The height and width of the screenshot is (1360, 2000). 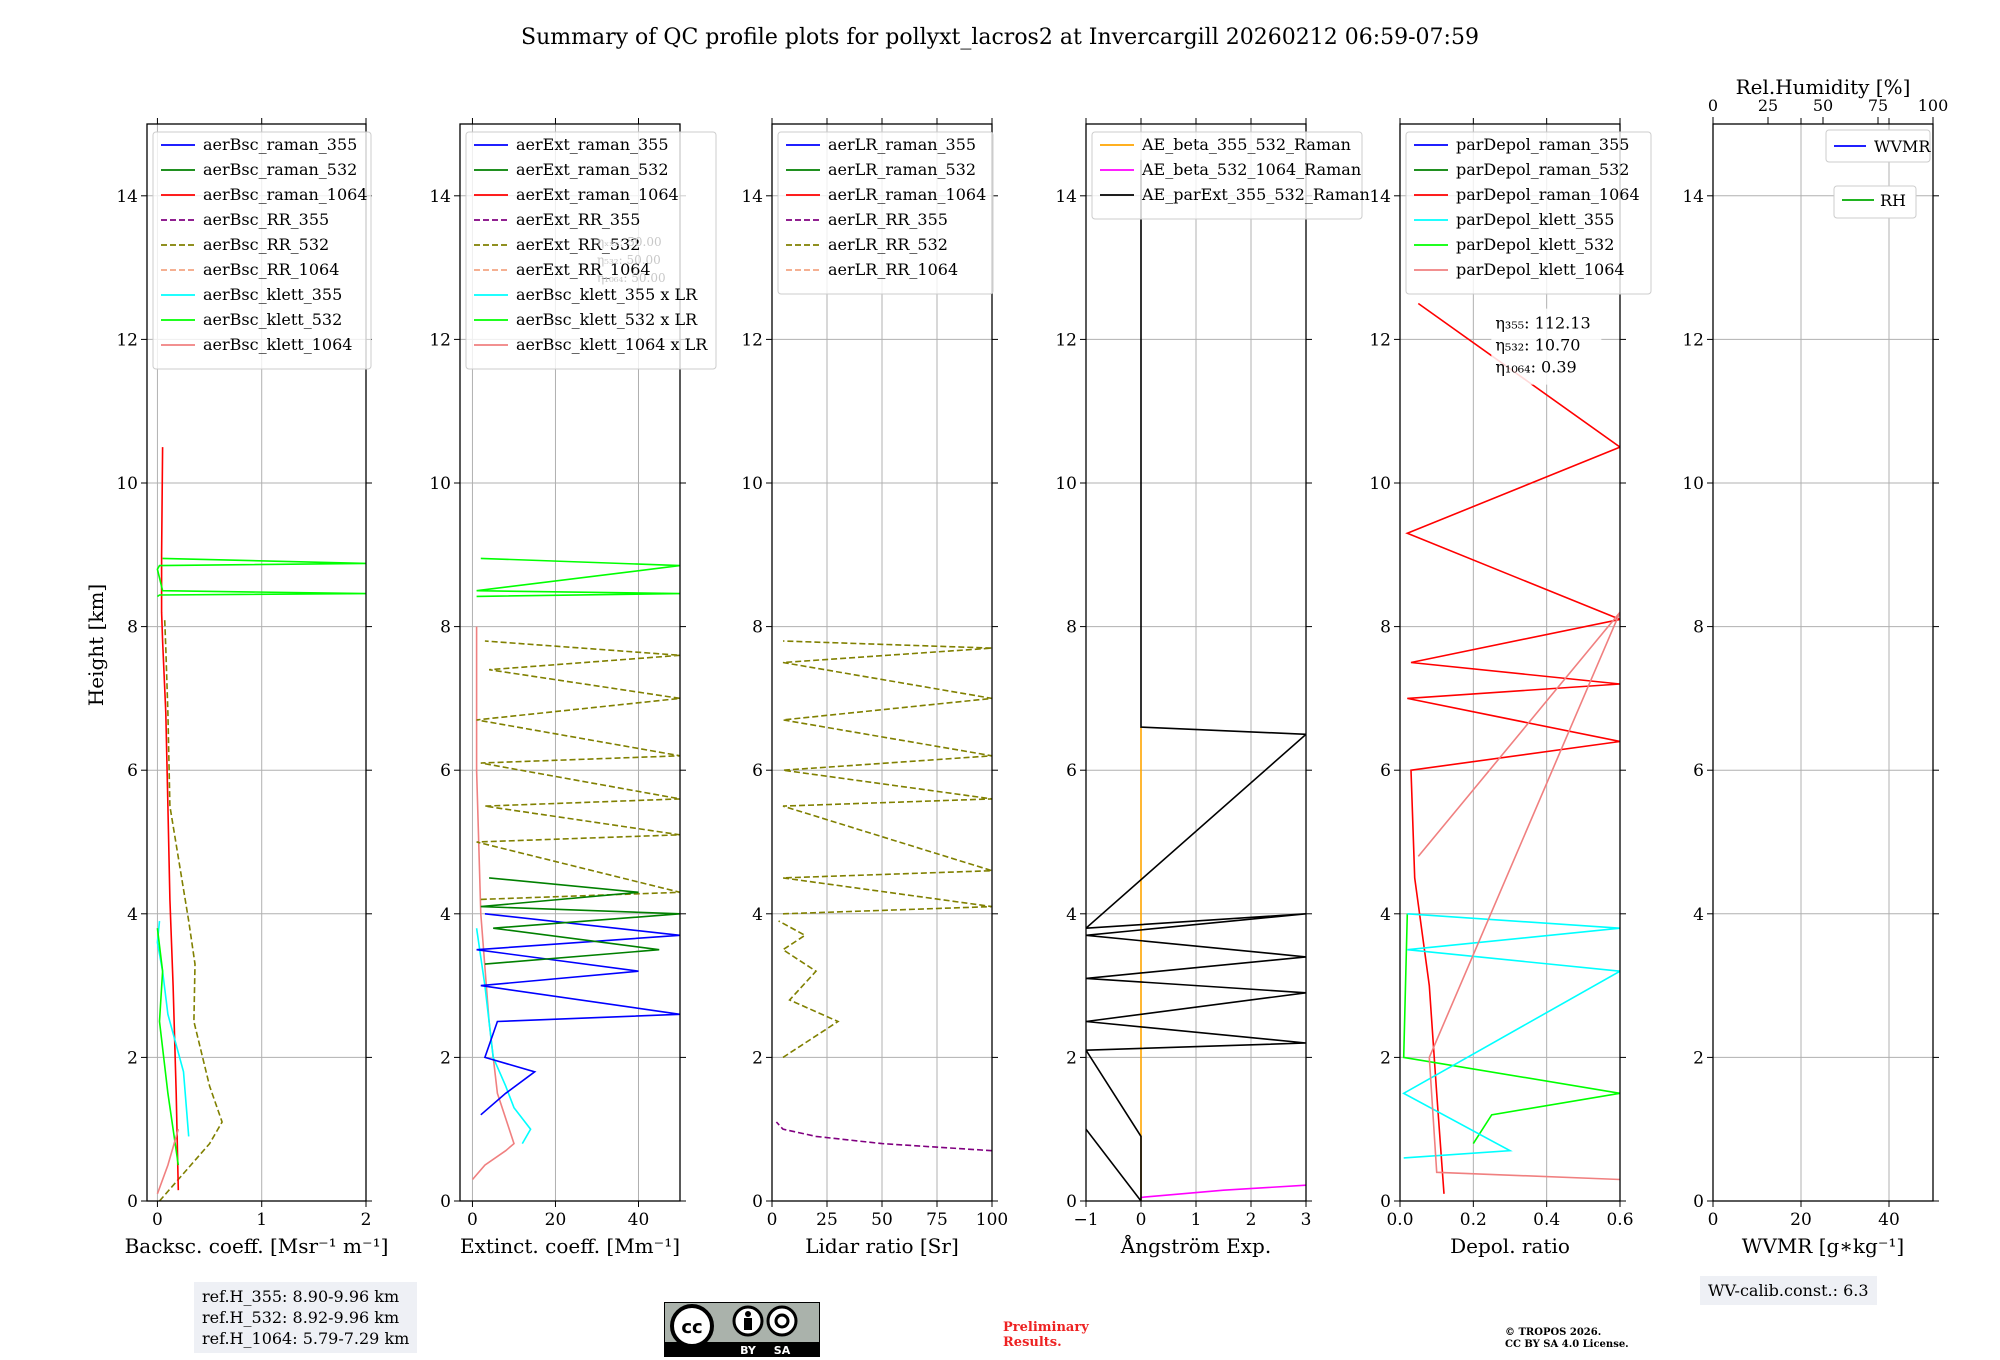 What do you see at coordinates (612, 344) in the screenshot?
I see `legend-entry: aerBsc_klett_1064 x LR` at bounding box center [612, 344].